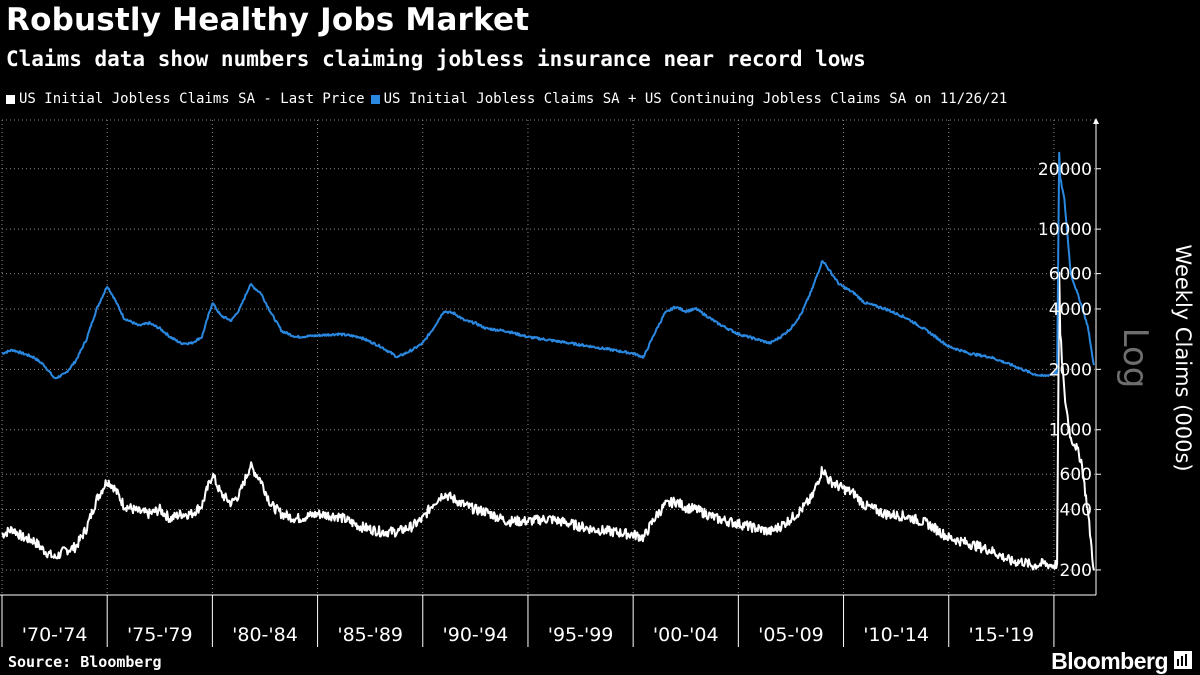 This screenshot has width=1200, height=675. What do you see at coordinates (265, 635) in the screenshot?
I see `x-tick-label: '80-'84` at bounding box center [265, 635].